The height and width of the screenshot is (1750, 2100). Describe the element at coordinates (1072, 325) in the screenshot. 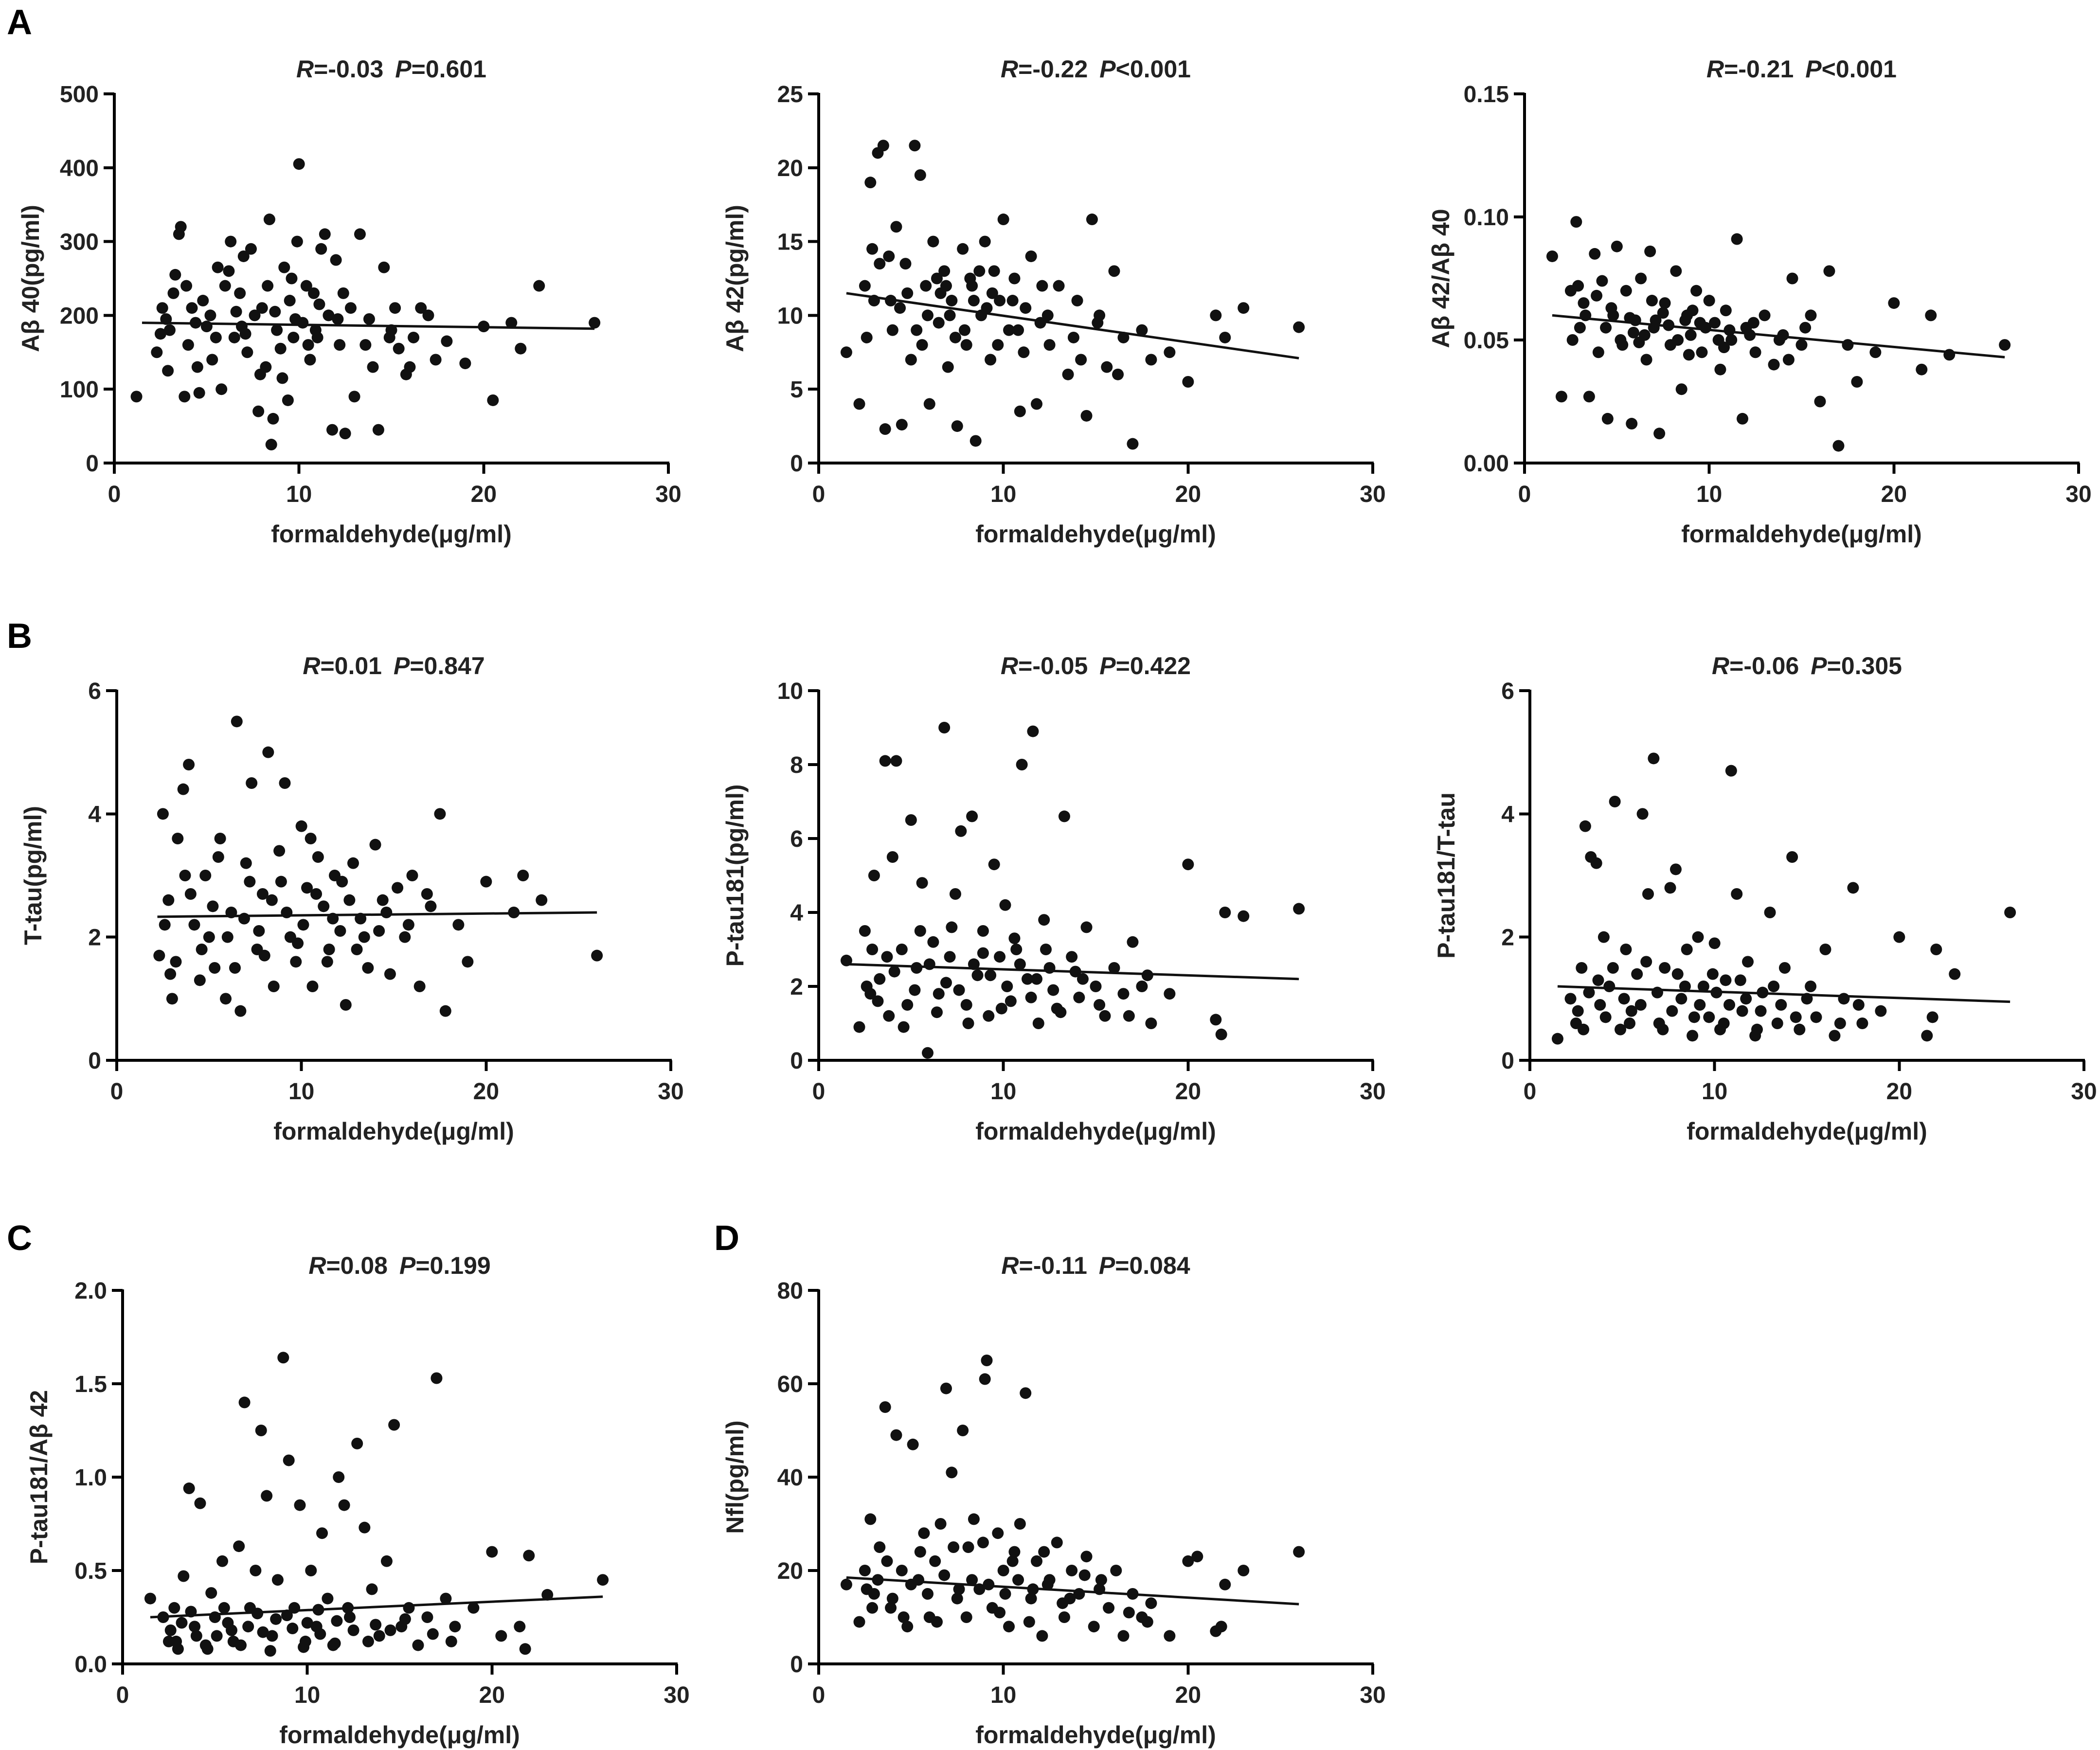

I see `regression-line` at that location.